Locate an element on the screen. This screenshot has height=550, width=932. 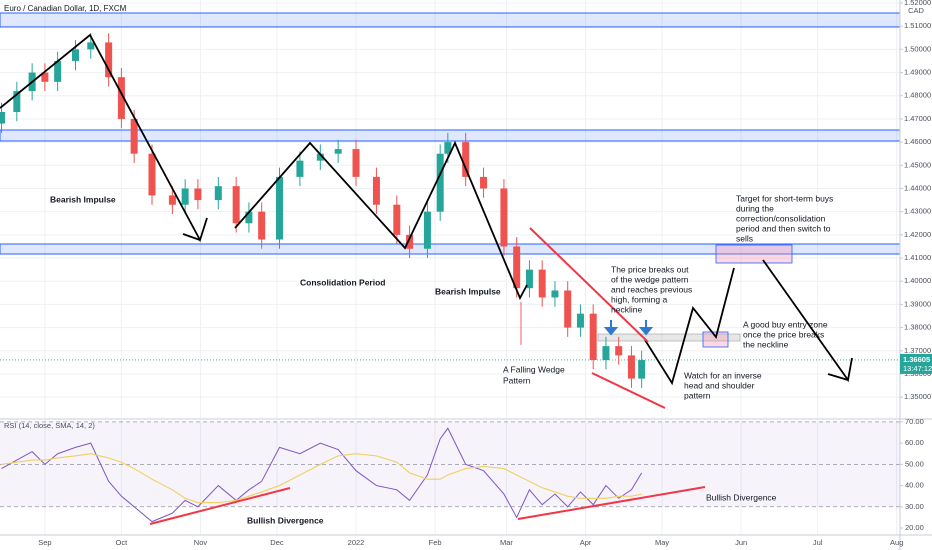
y-tick-label: 1.39000 is located at coordinates (917, 303).